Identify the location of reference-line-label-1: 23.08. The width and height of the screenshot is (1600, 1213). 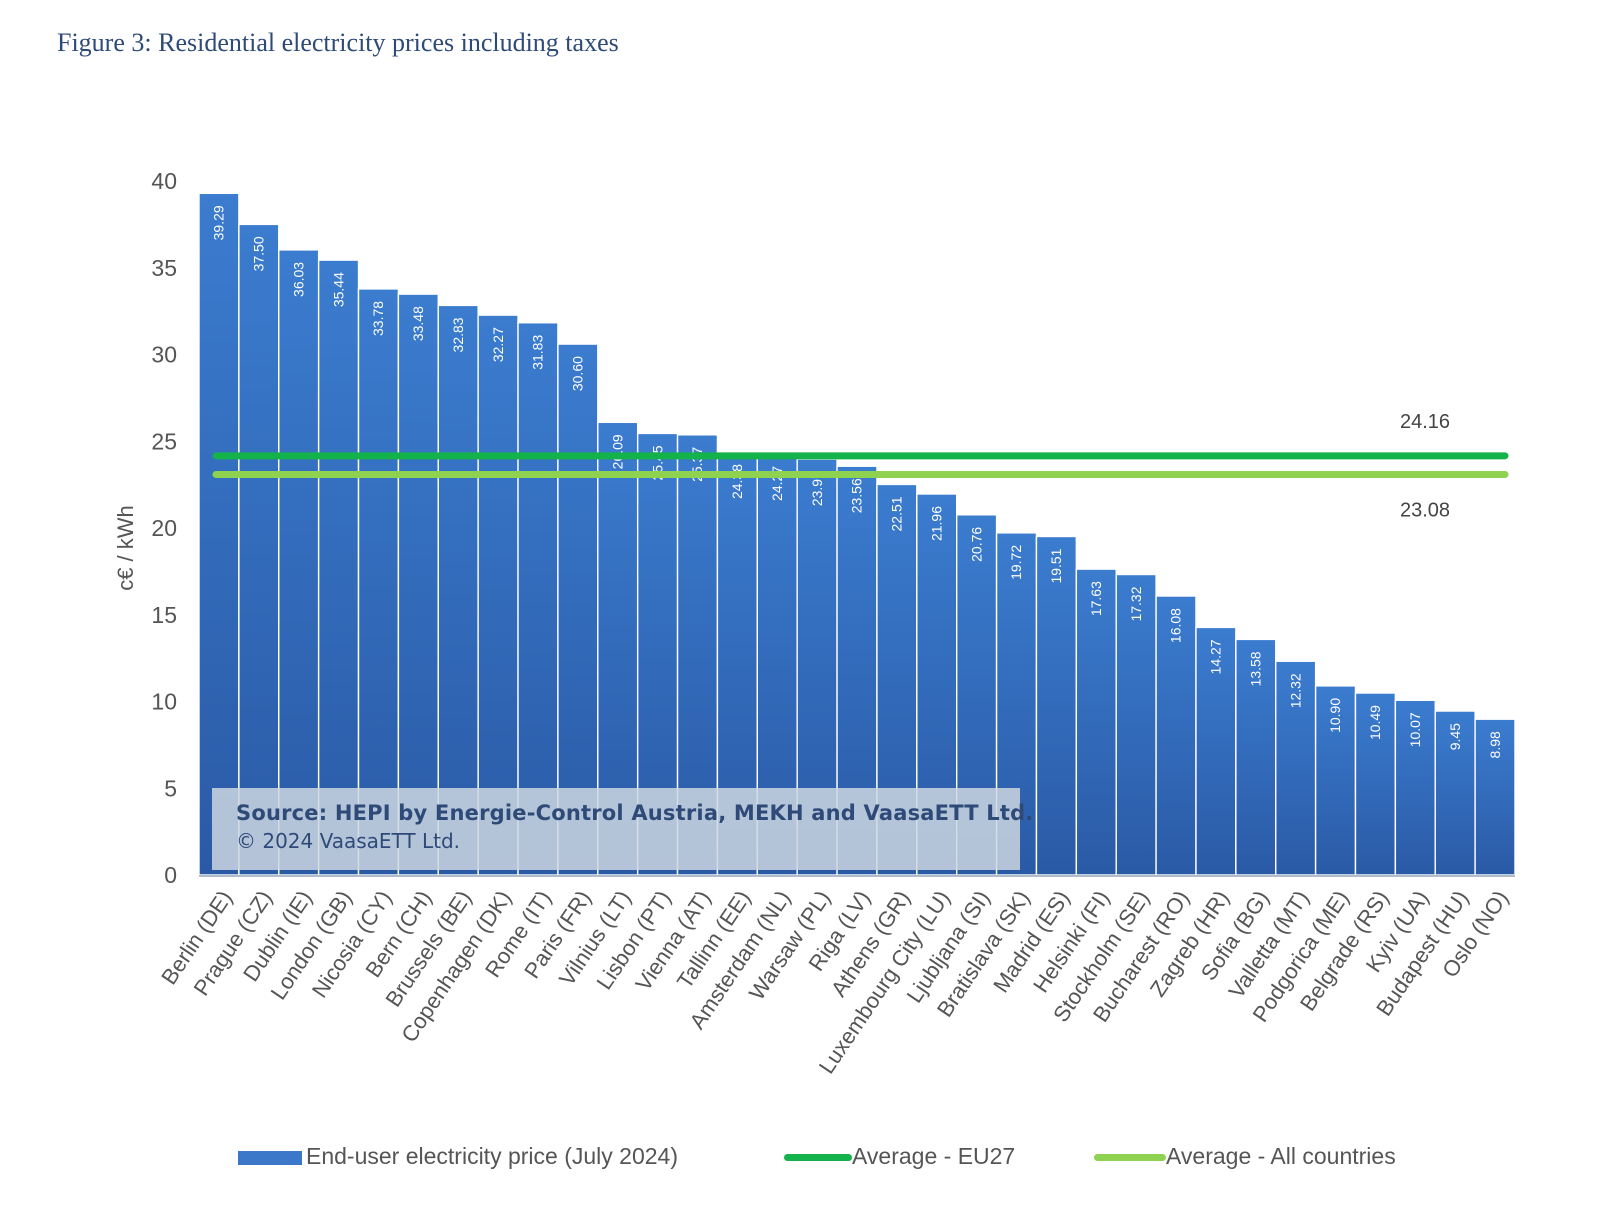
(1425, 511).